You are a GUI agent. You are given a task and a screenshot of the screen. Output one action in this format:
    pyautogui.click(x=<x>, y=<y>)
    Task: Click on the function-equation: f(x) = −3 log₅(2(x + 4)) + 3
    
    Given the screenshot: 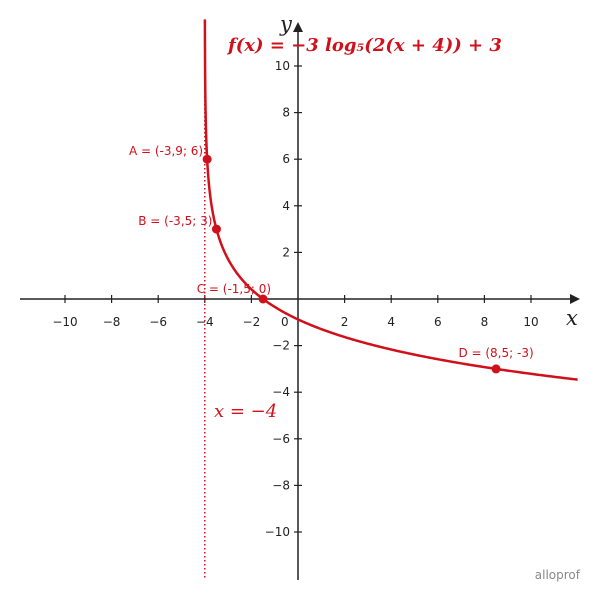 What is the action you would take?
    pyautogui.click(x=364, y=45)
    